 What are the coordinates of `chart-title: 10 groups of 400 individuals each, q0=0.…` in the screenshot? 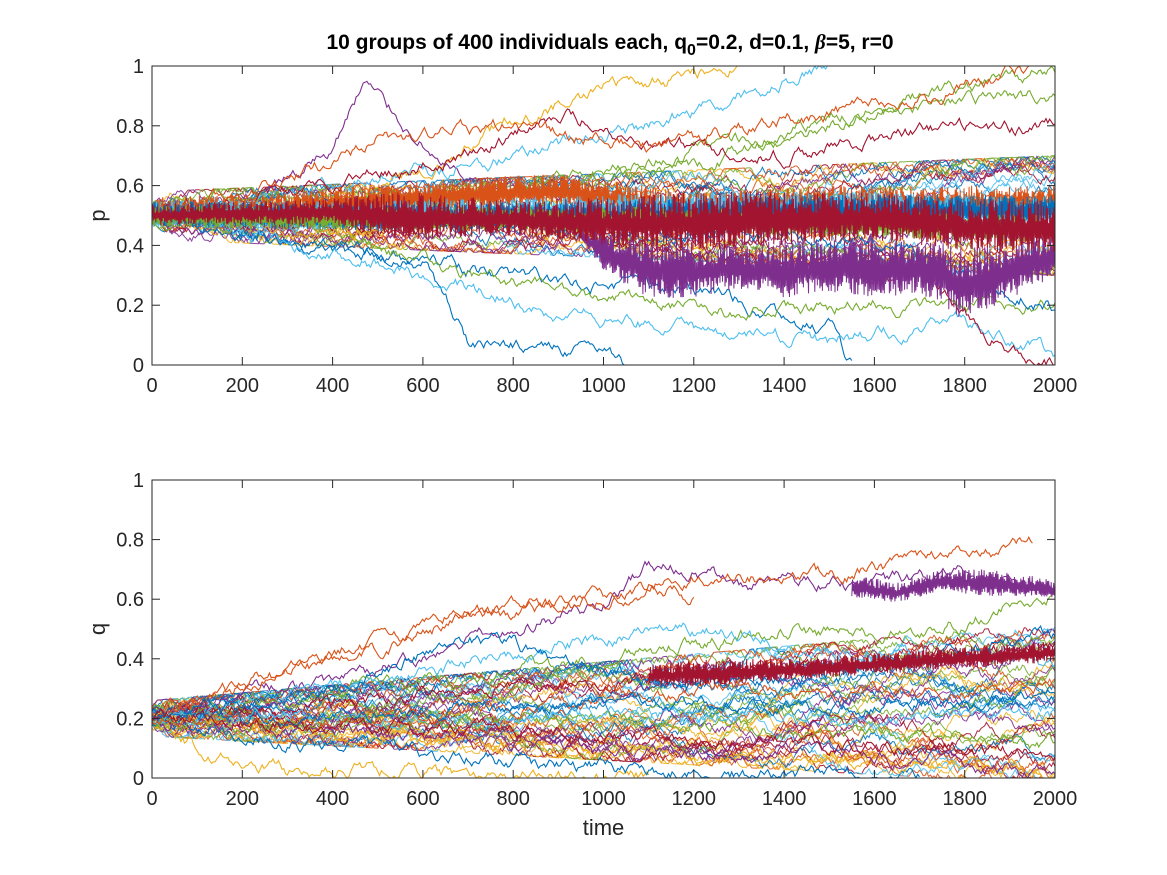 It's located at (609, 44).